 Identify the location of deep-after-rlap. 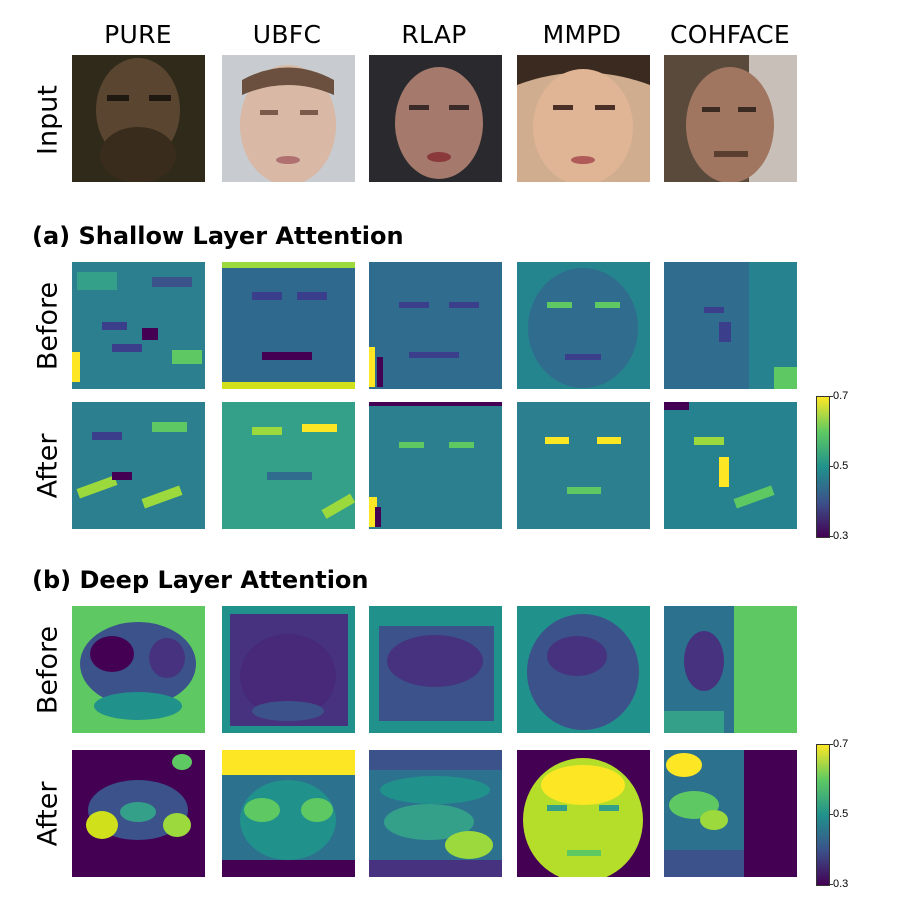
(435, 813).